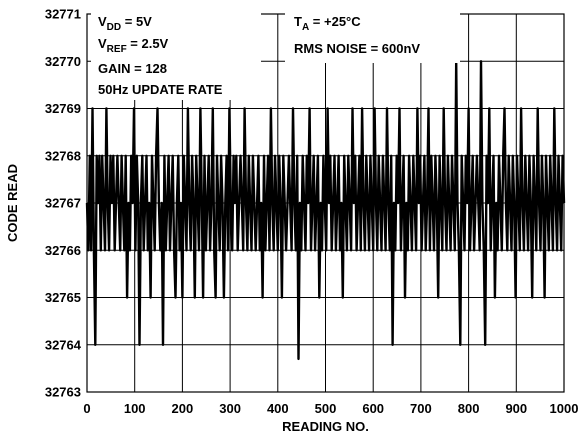  Describe the element at coordinates (176, 54) in the screenshot. I see `annotation-box-left` at that location.